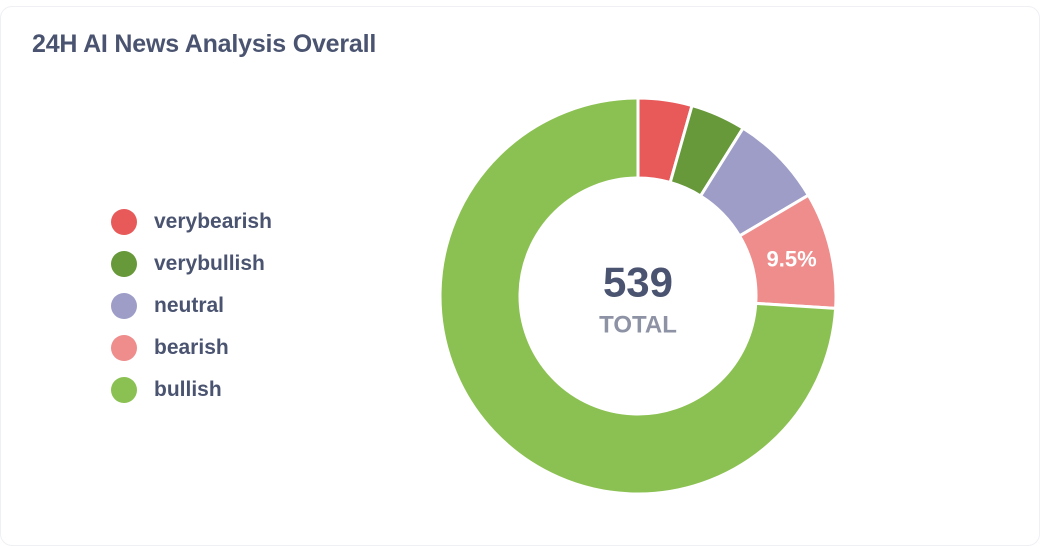  What do you see at coordinates (209, 263) in the screenshot?
I see `legend-label: verybullish` at bounding box center [209, 263].